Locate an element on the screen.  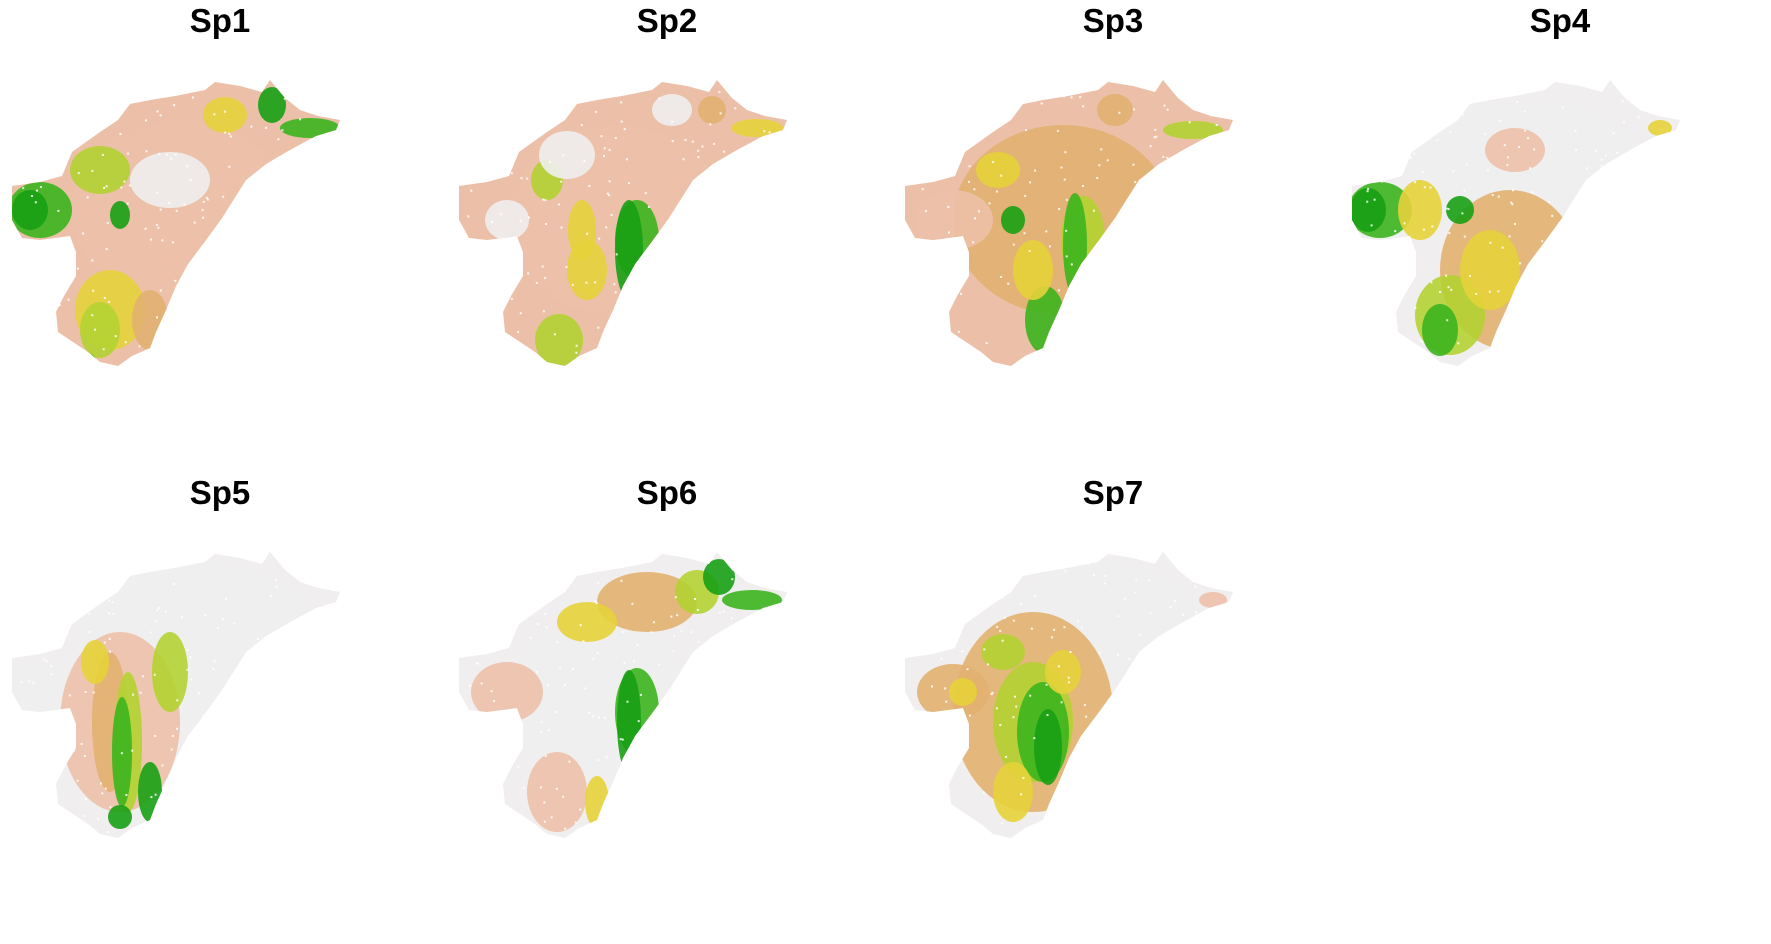
panel-title: Sp3 is located at coordinates (1113, 20).